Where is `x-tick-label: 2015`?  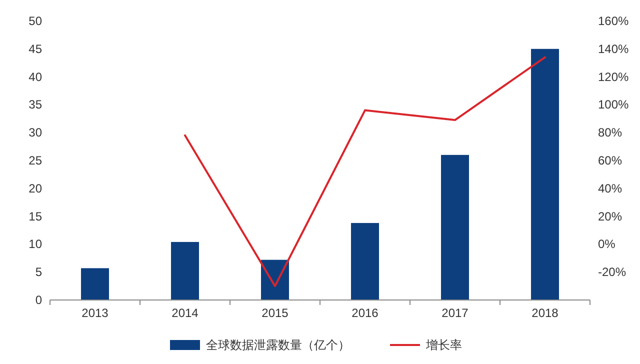 x-tick-label: 2015 is located at coordinates (275, 313).